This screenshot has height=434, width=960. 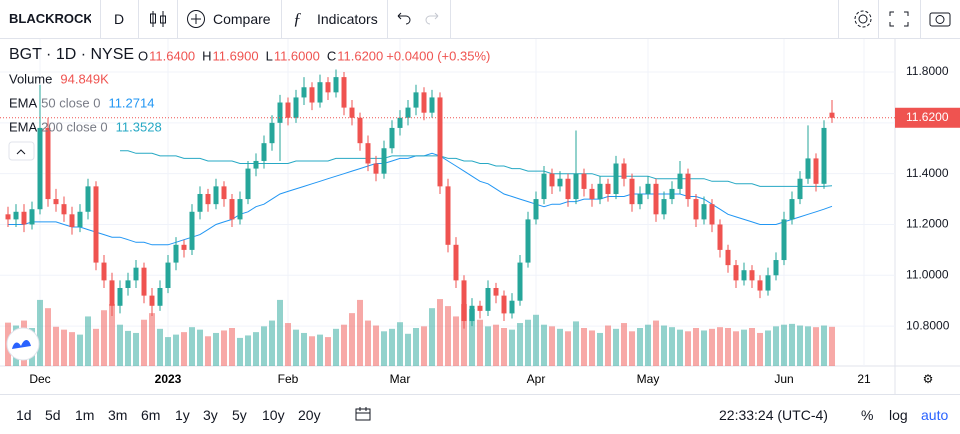 I want to click on candle-icon, so click(x=158, y=19).